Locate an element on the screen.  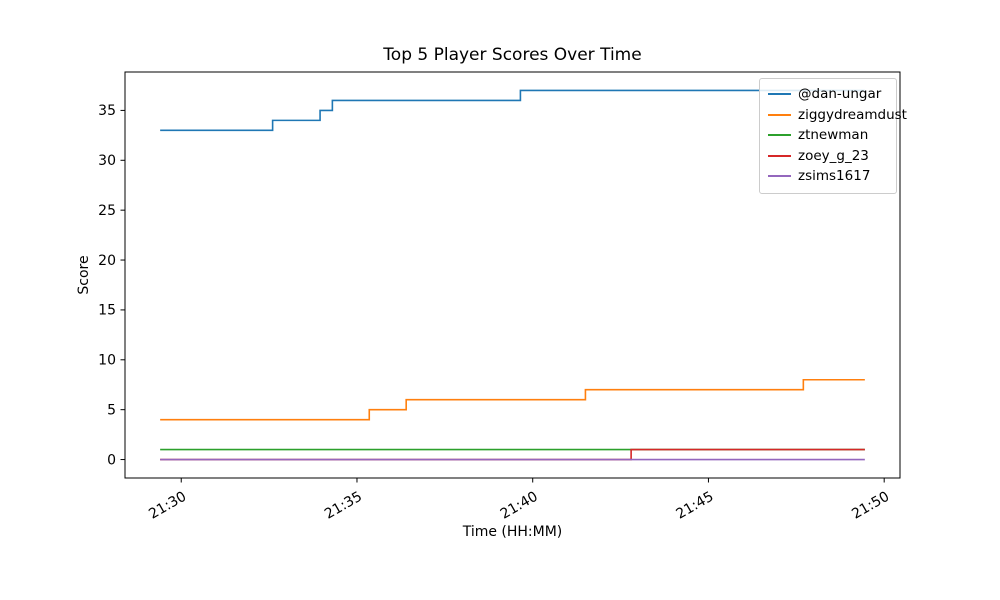
x-tick-label: 21:35 is located at coordinates (343, 506).